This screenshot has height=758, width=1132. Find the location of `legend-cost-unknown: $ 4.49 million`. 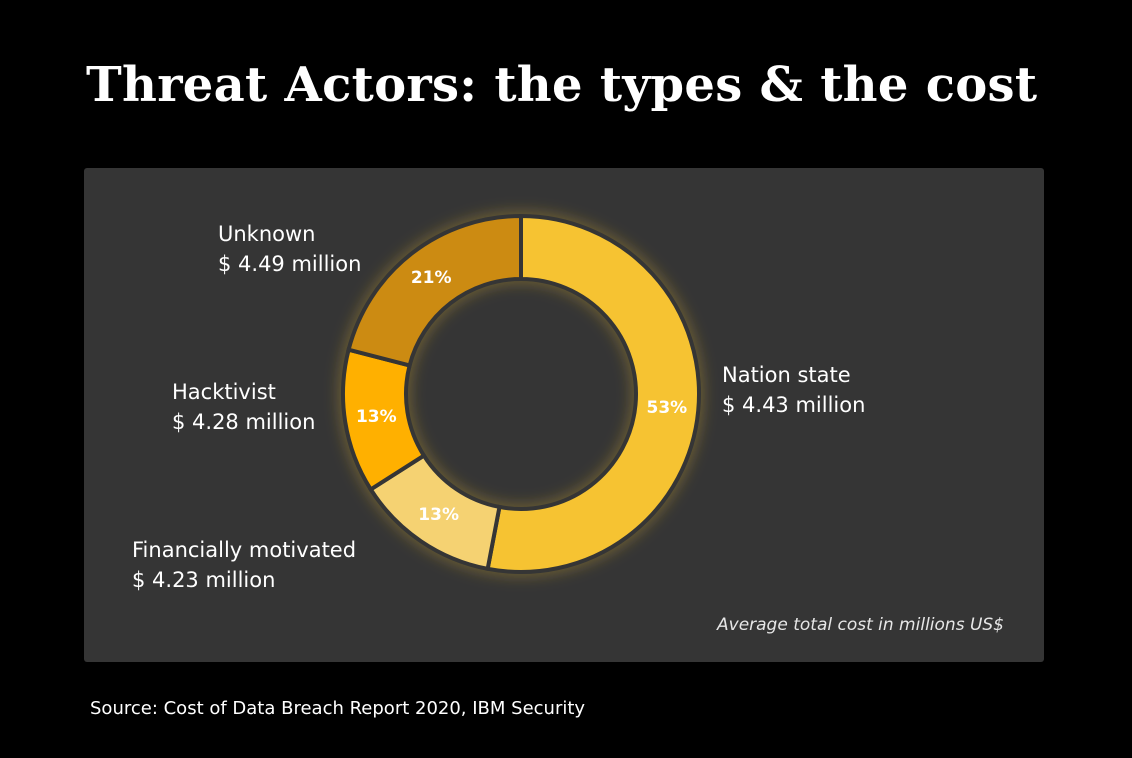

legend-cost-unknown: $ 4.49 million is located at coordinates (290, 264).